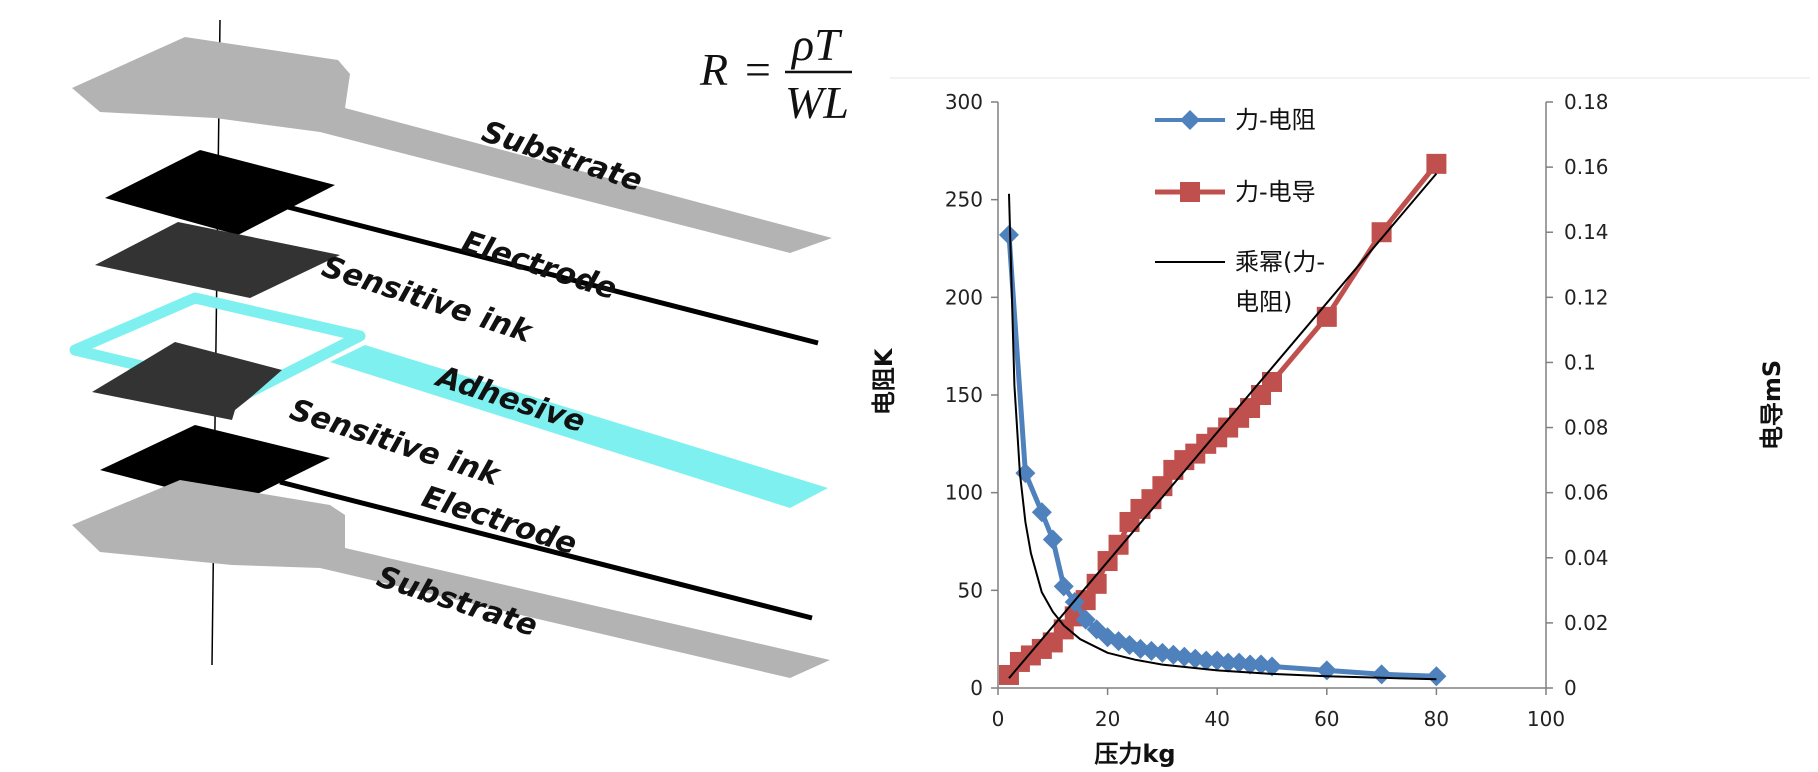  I want to click on chart-legend: 力-电阻 力-电导 乘幂(力- 电阻), so click(1244, 211).